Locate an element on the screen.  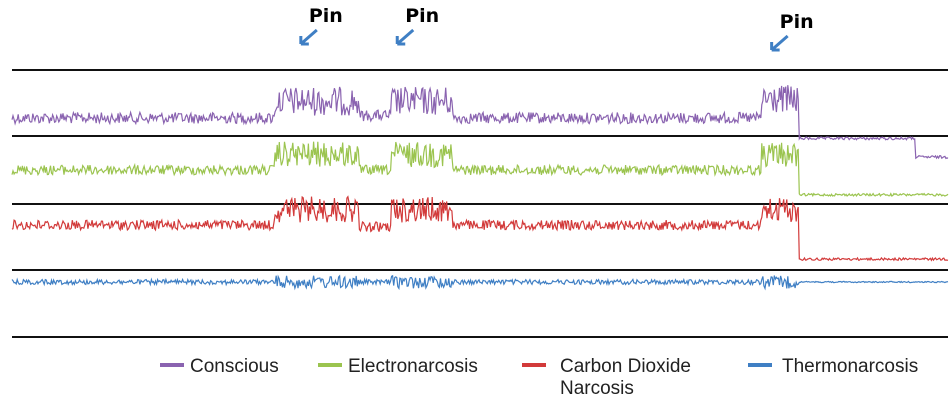
legend-label-carbon-dioxide-text: Carbon Dioxide is located at coordinates (625, 366).